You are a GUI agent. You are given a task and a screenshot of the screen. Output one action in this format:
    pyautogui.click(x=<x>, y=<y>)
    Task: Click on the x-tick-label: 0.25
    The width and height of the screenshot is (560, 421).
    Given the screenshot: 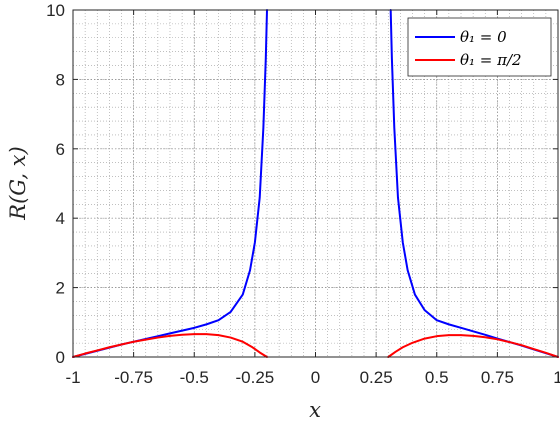 What is the action you would take?
    pyautogui.click(x=376, y=377)
    